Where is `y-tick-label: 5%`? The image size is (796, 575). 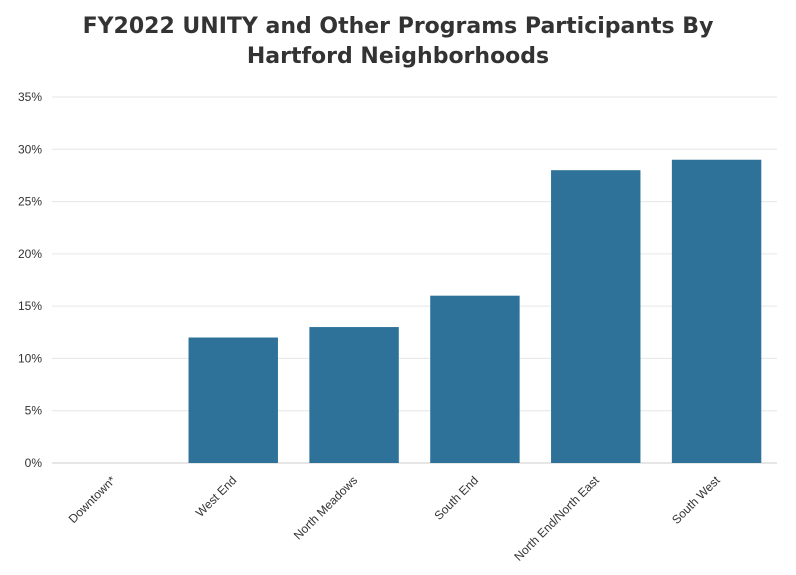
y-tick-label: 5% is located at coordinates (34, 411).